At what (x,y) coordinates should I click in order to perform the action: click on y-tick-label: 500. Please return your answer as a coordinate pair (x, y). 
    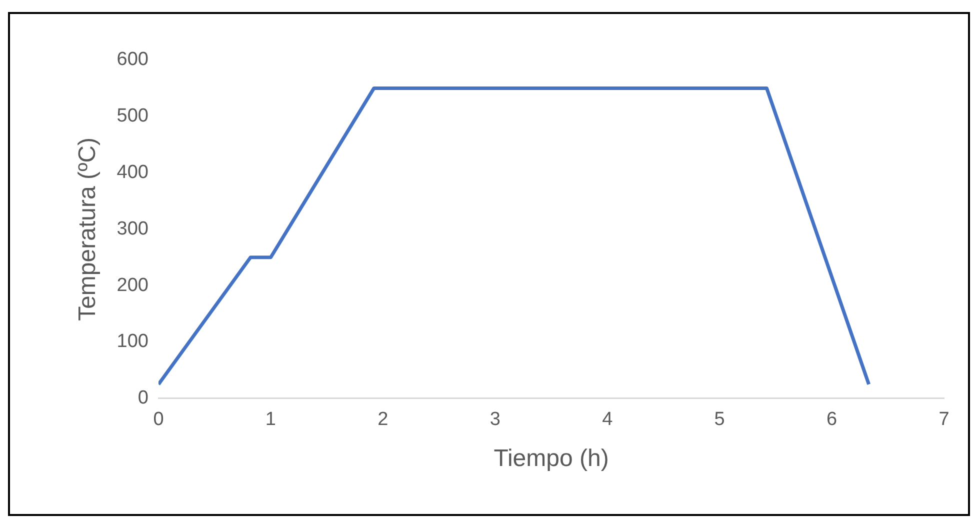
    Looking at the image, I should click on (132, 116).